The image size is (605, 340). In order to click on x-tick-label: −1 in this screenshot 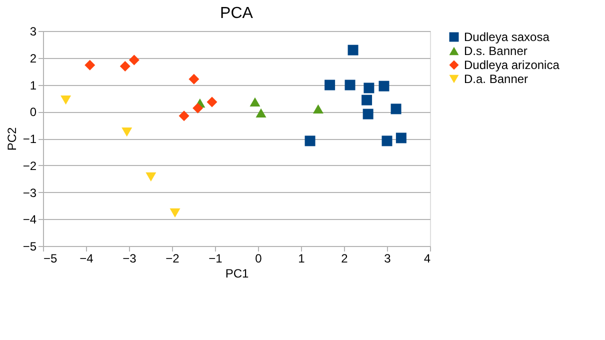, I will do `click(215, 259)`.